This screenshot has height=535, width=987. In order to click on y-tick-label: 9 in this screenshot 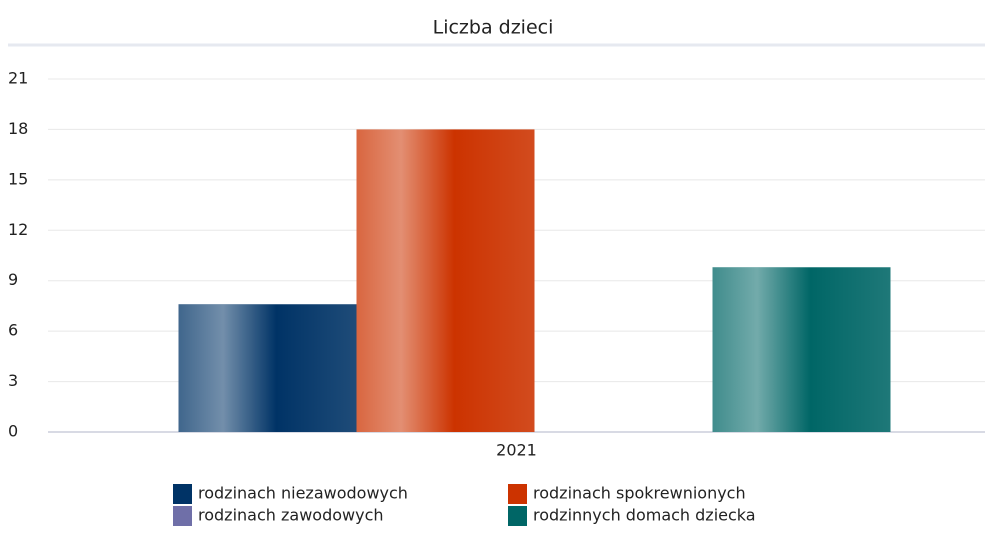, I will do `click(13, 279)`.